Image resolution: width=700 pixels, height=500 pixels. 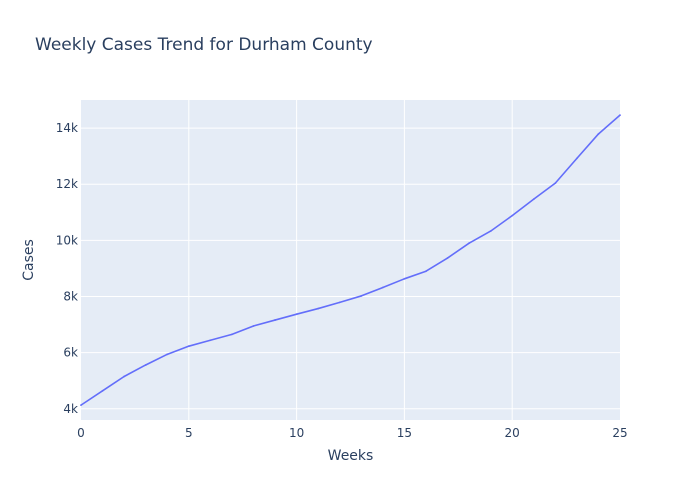 I want to click on x-axis-title: Weeks, so click(x=351, y=456).